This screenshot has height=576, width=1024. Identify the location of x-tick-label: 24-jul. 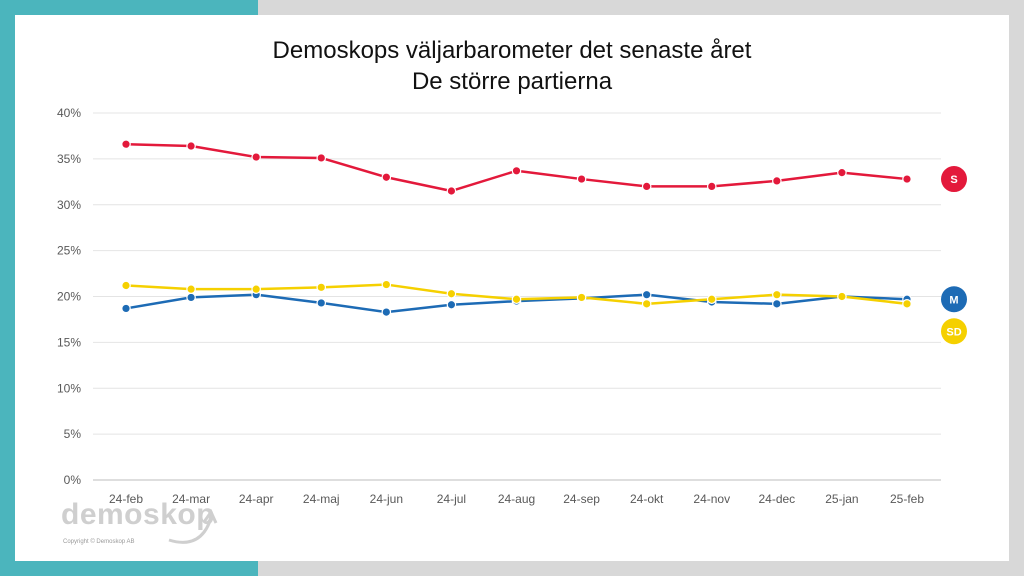
(451, 499).